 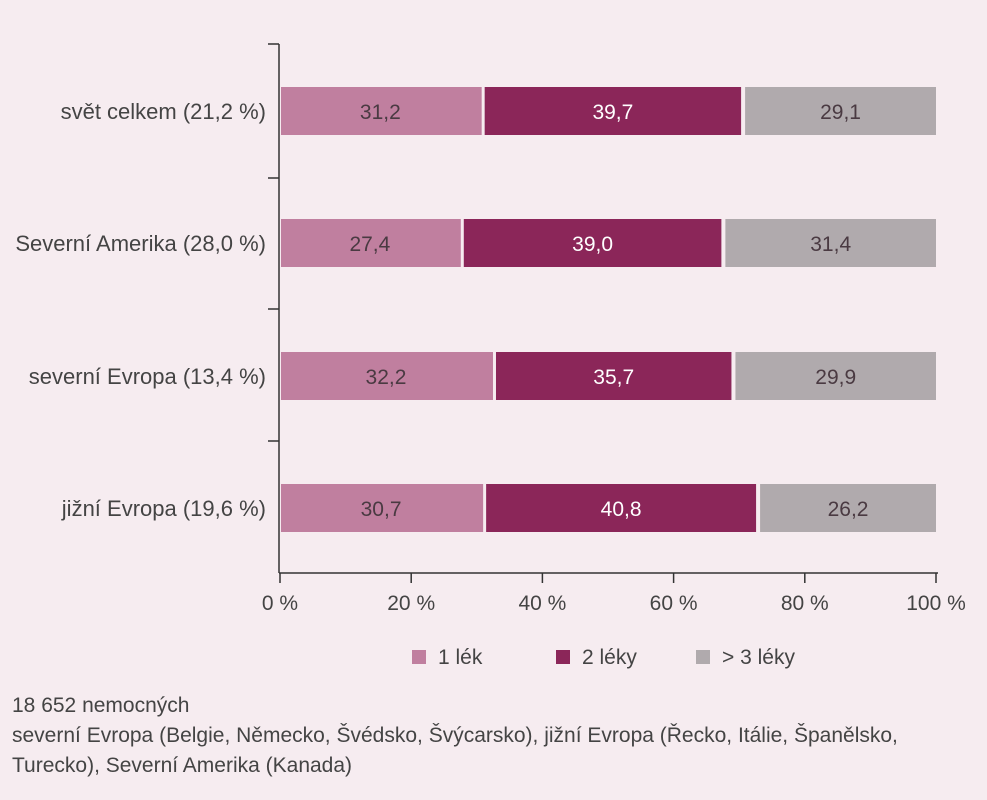 What do you see at coordinates (674, 603) in the screenshot?
I see `x-tick-label-3: 60 %` at bounding box center [674, 603].